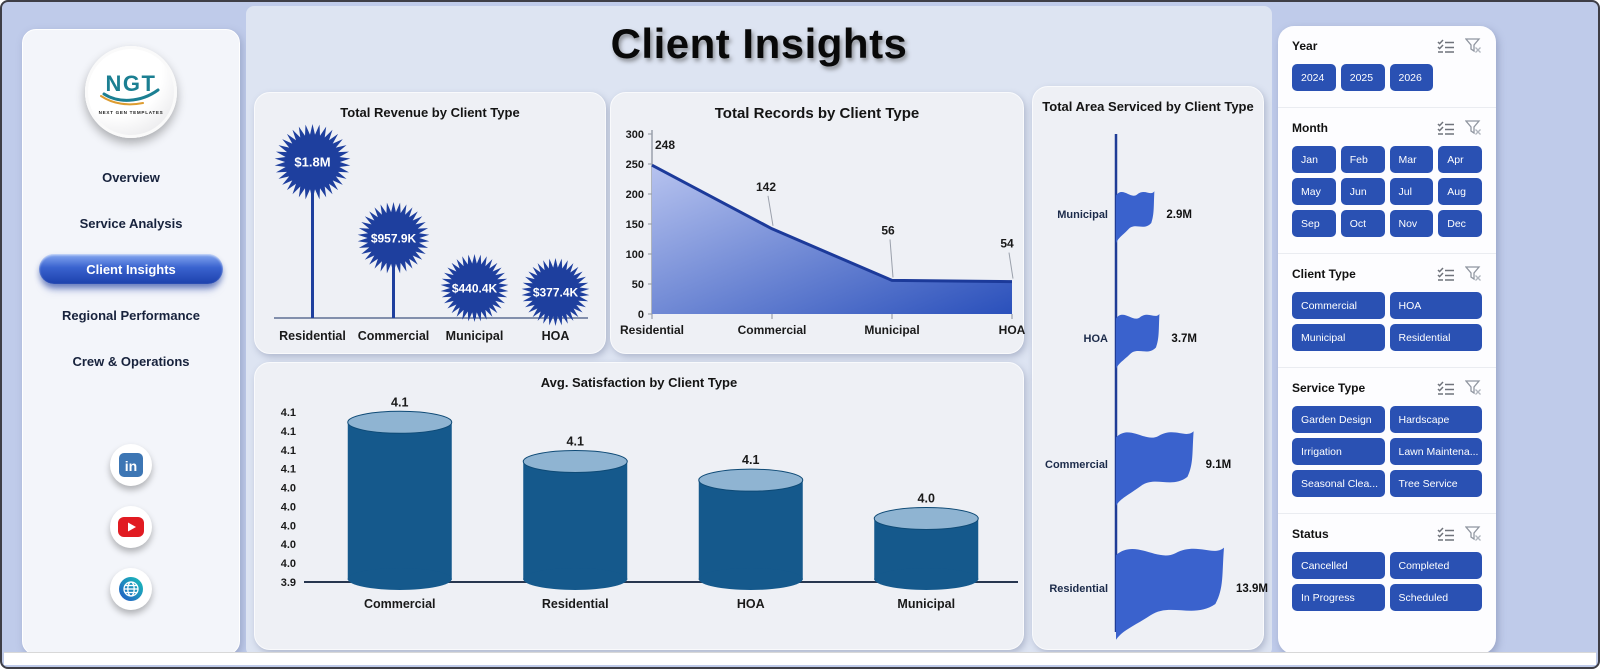  Describe the element at coordinates (635, 135) in the screenshot. I see `svg-text: 300` at that location.